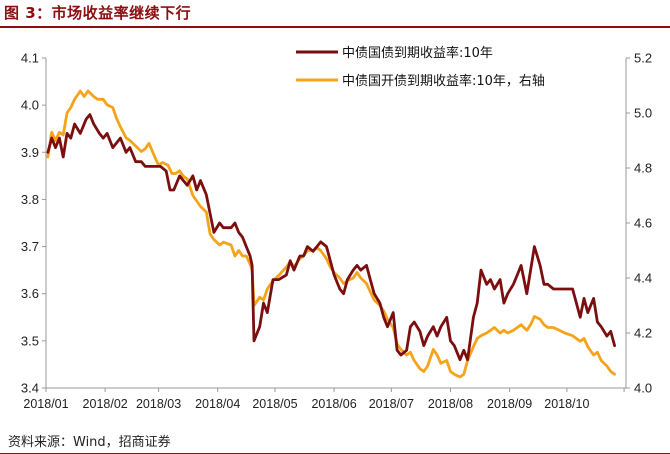  I want to click on x-tick-label: 2018/08, so click(450, 404).